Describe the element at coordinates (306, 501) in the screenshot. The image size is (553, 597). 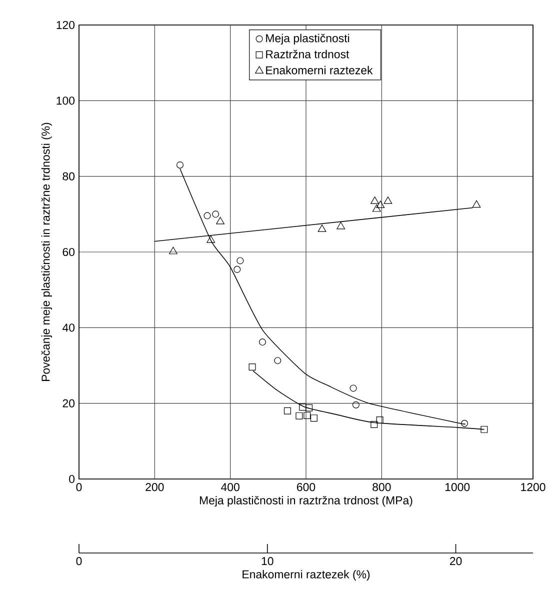
I see `x-axis-title: Meja plastičnosti in raztržna trdnost (MPa)` at that location.